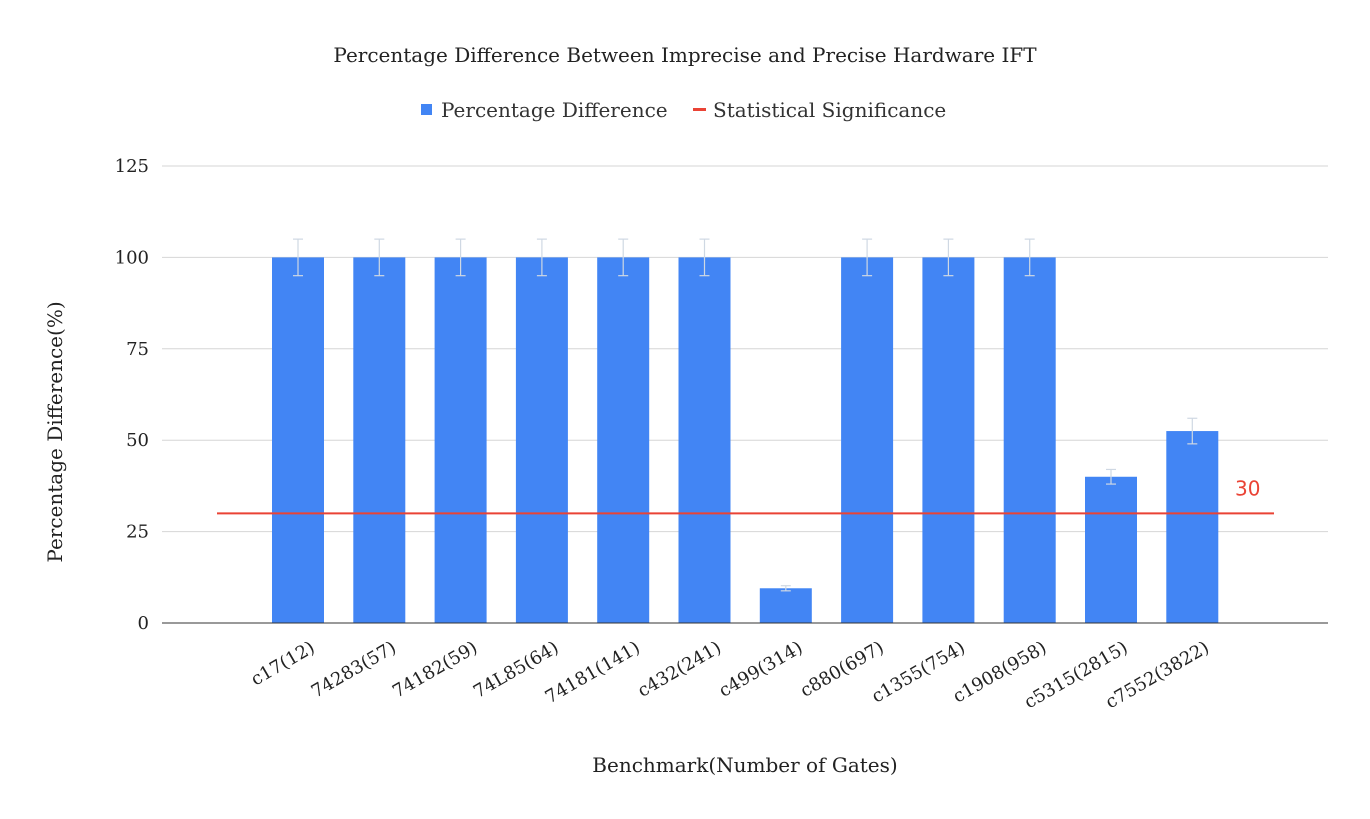 The image size is (1370, 819). What do you see at coordinates (554, 110) in the screenshot?
I see `legend-label-percentage-difference: Percentage Difference` at bounding box center [554, 110].